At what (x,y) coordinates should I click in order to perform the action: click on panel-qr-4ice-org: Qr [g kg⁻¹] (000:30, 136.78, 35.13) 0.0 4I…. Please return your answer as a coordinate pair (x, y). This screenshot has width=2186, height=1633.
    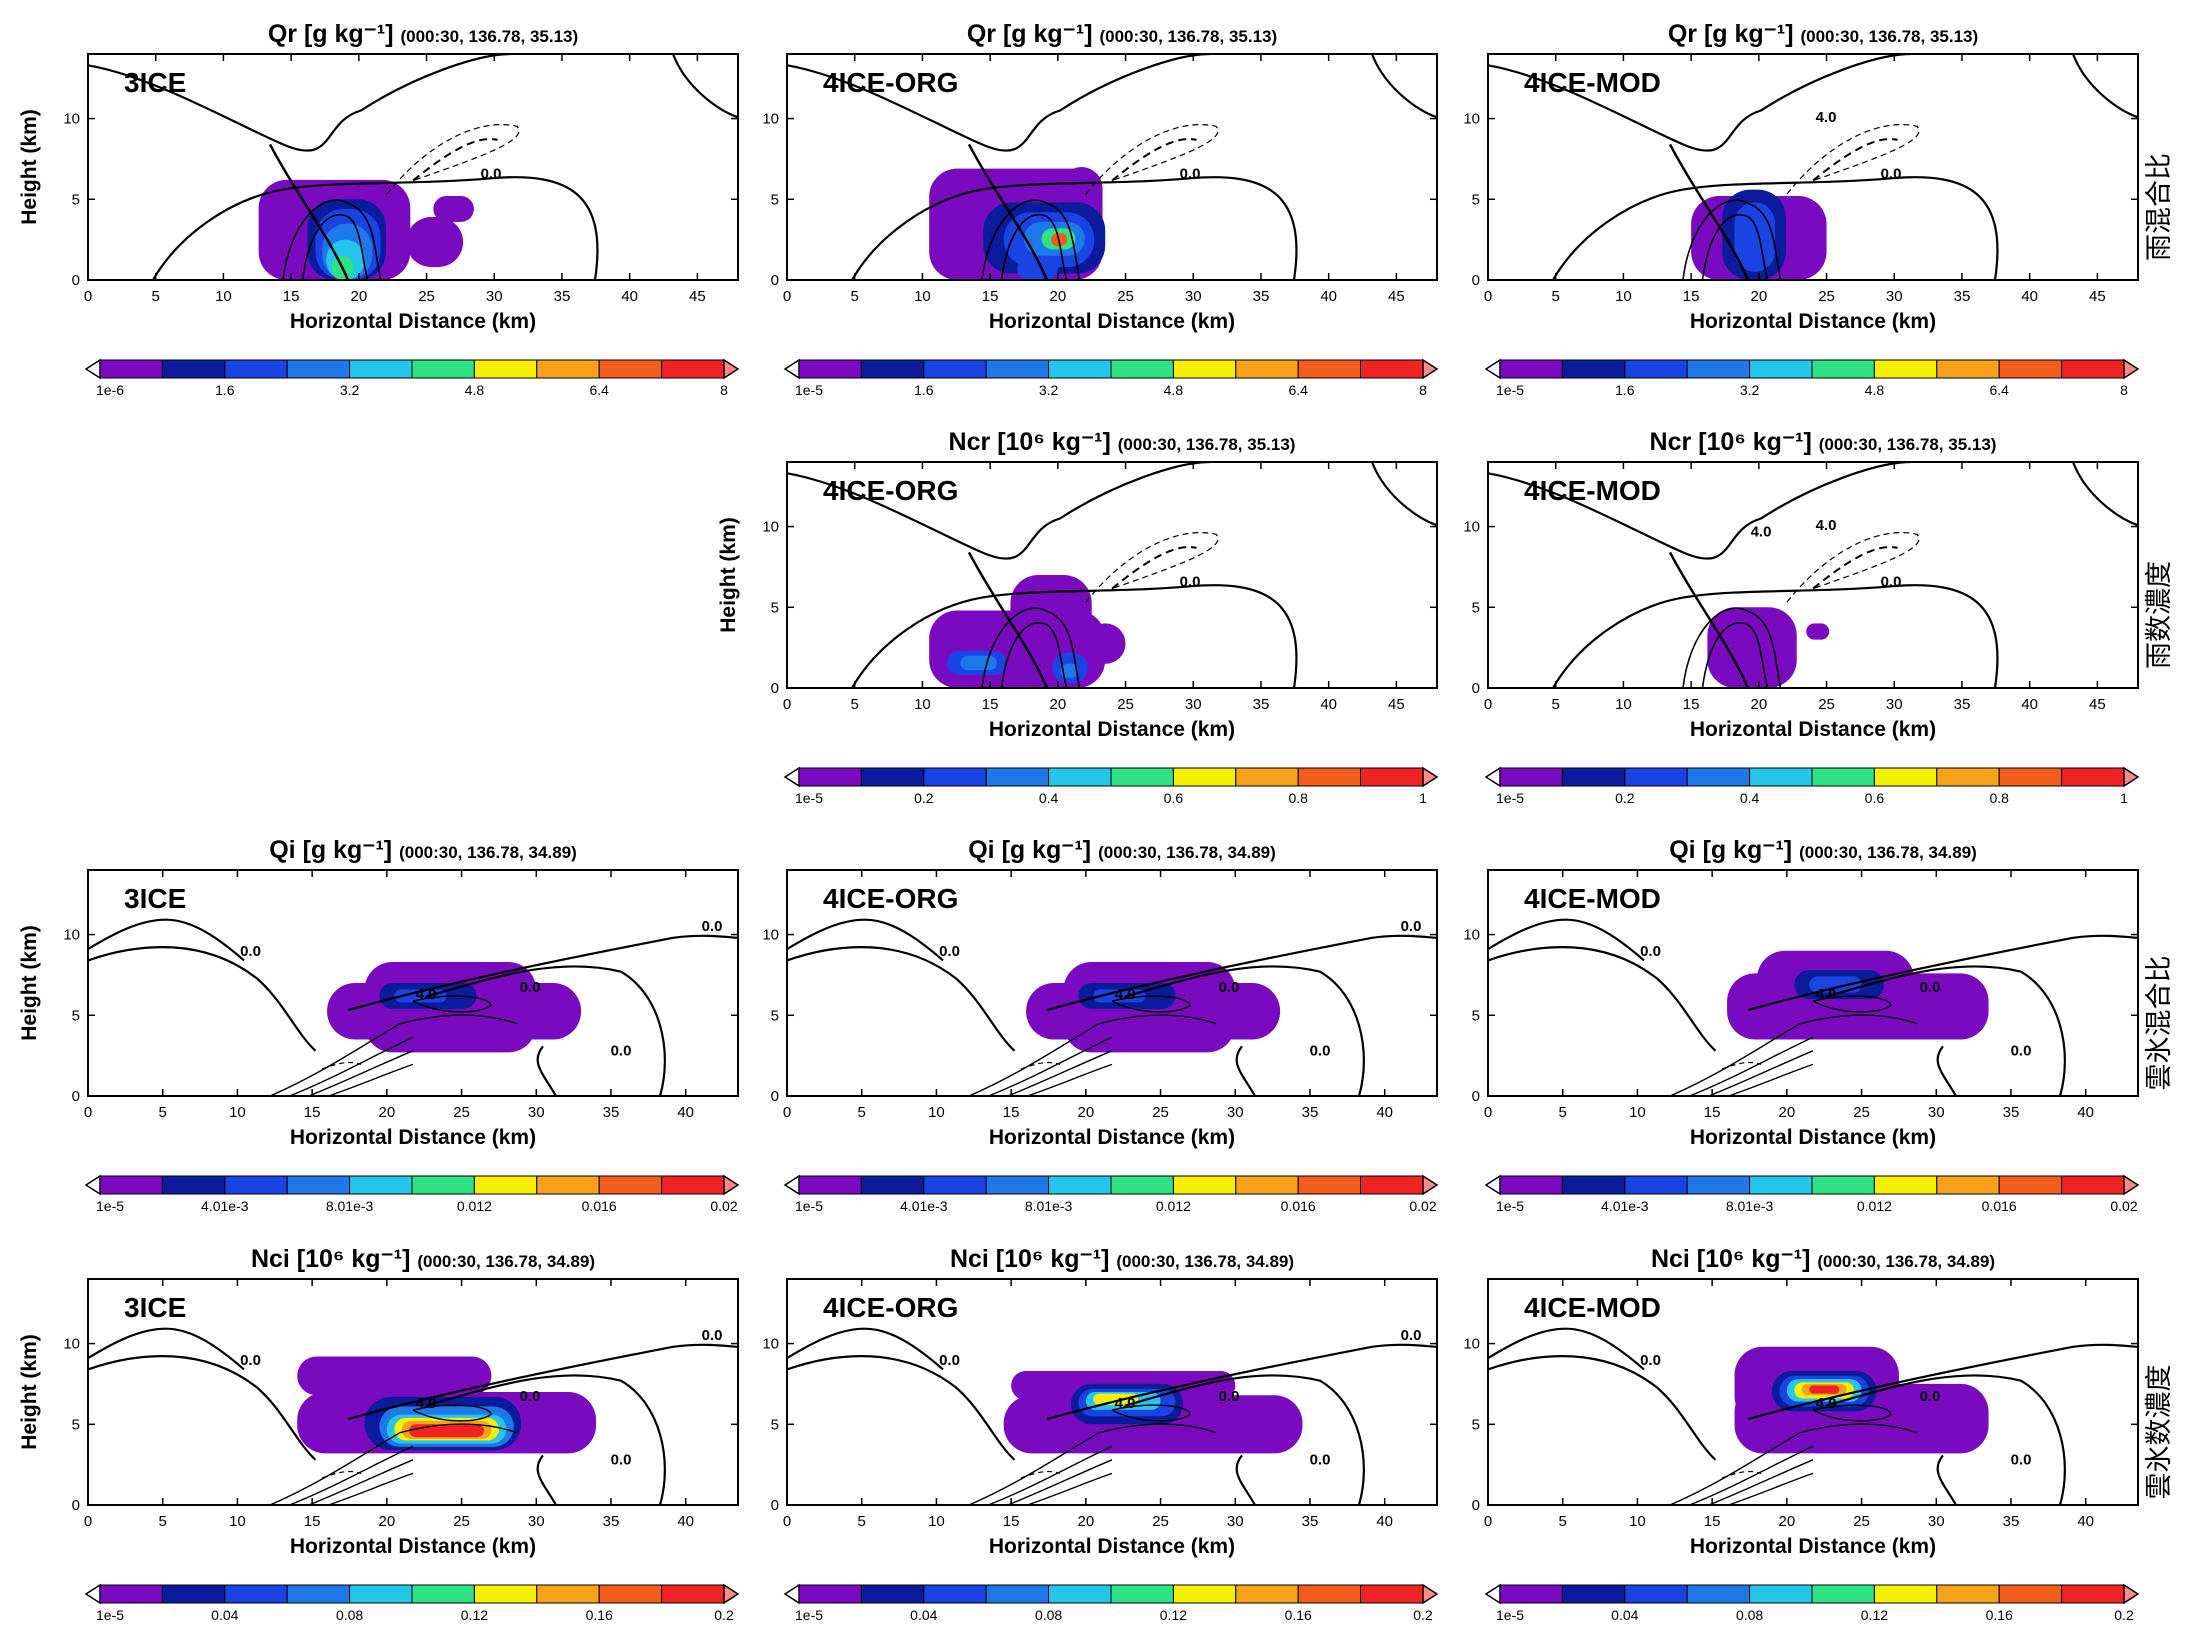
    Looking at the image, I should click on (1100, 209).